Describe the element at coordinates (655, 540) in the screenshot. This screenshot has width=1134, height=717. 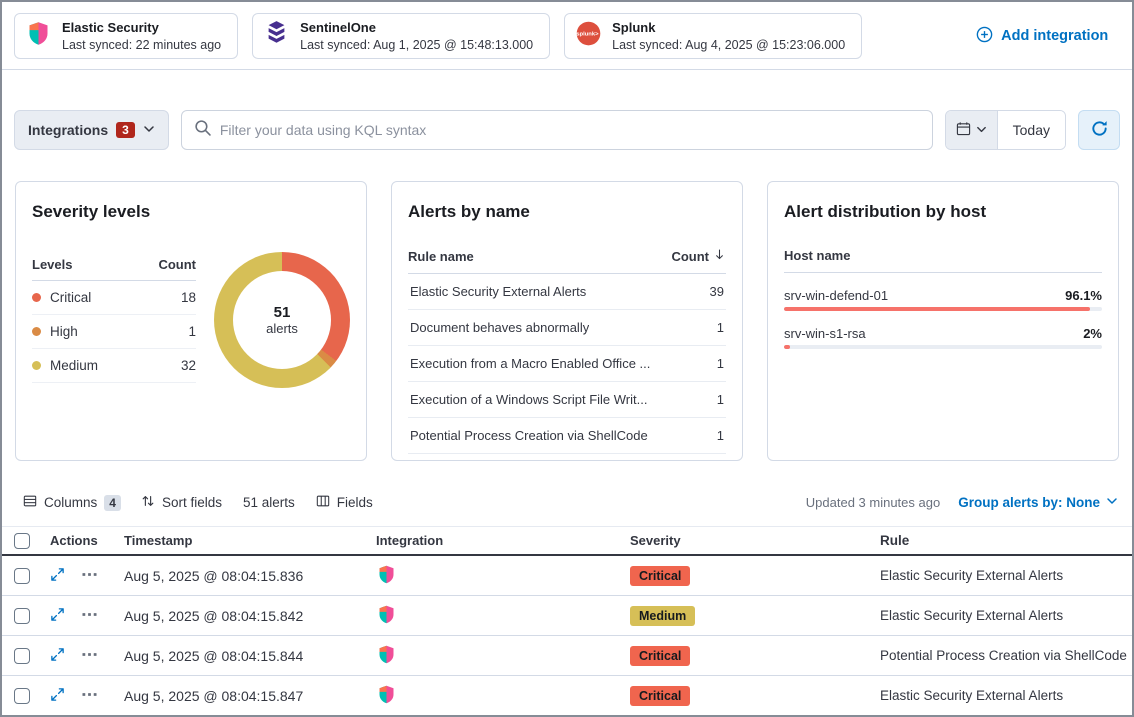
I see `severity-column-header: Severity` at that location.